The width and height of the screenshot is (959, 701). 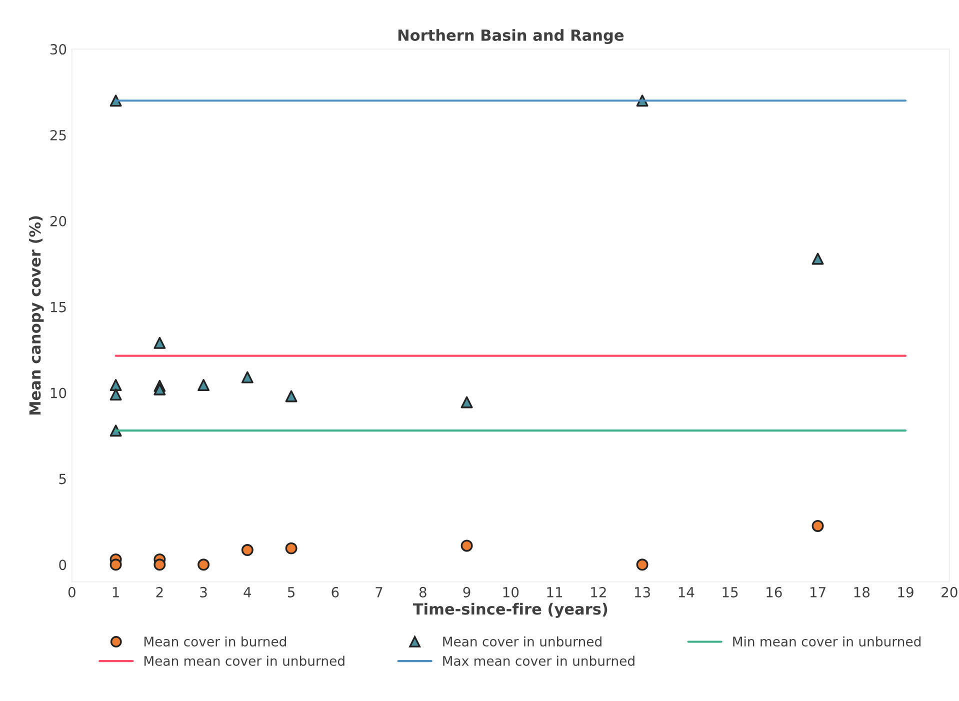 What do you see at coordinates (511, 36) in the screenshot?
I see `chart-title: Northern Basin and Range` at bounding box center [511, 36].